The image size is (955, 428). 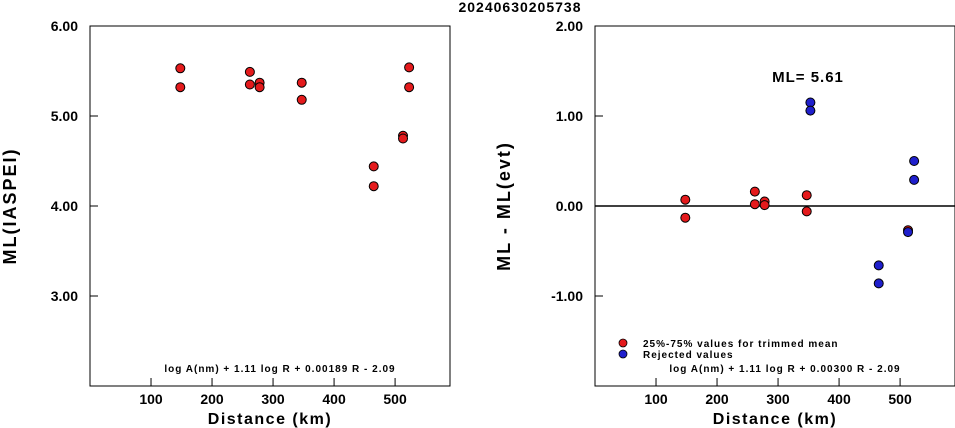 I want to click on ml-value-label: ML= 5.61, so click(x=808, y=77).